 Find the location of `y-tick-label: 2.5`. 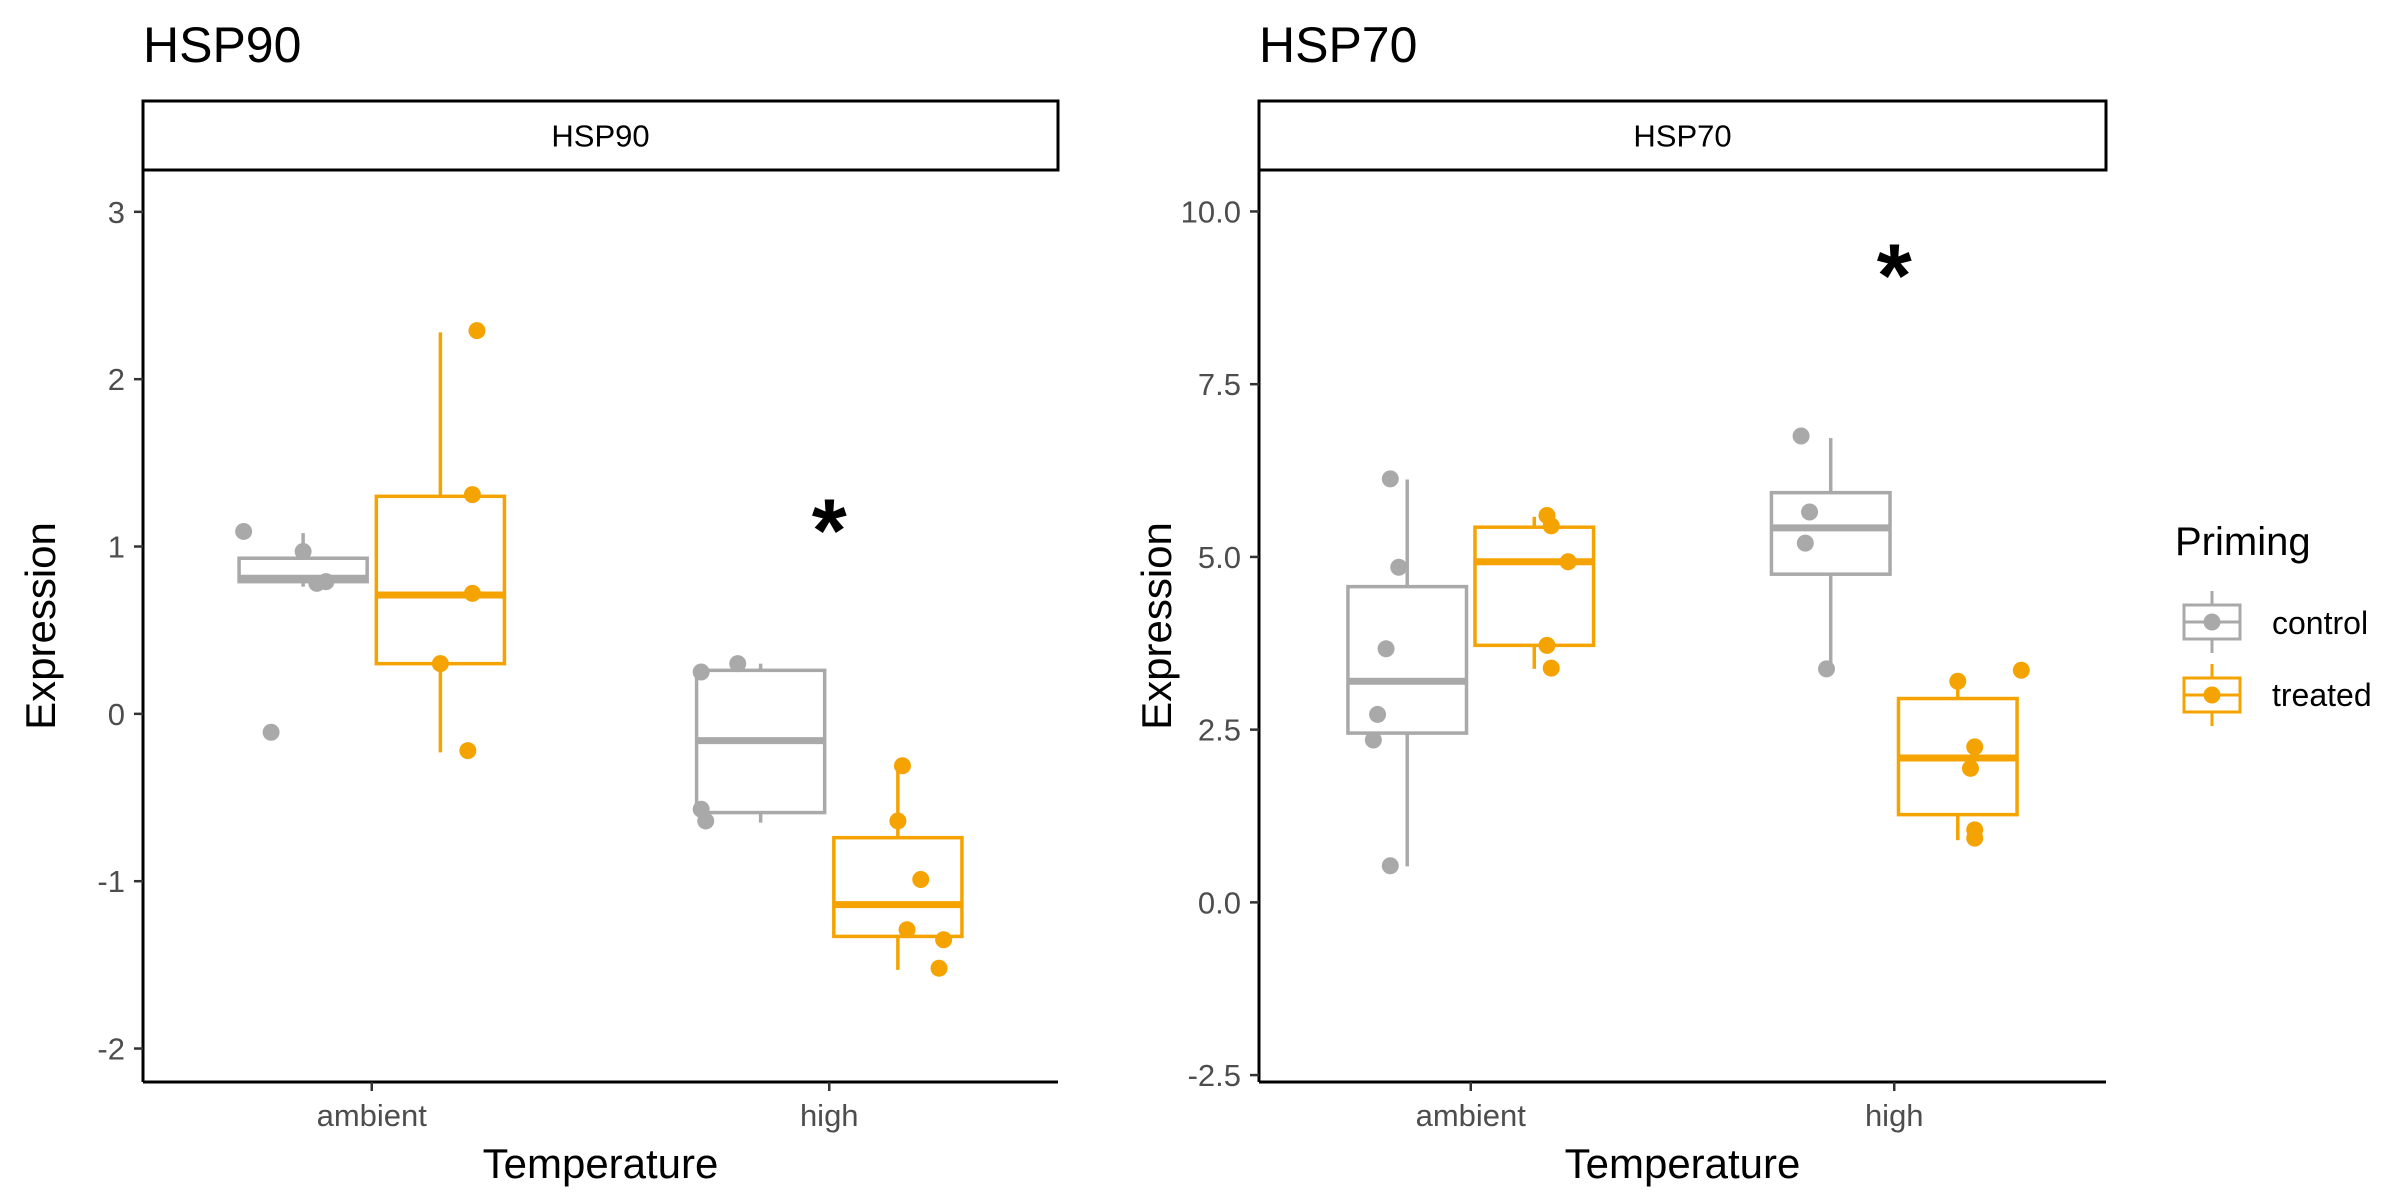

y-tick-label: 2.5 is located at coordinates (1219, 730).